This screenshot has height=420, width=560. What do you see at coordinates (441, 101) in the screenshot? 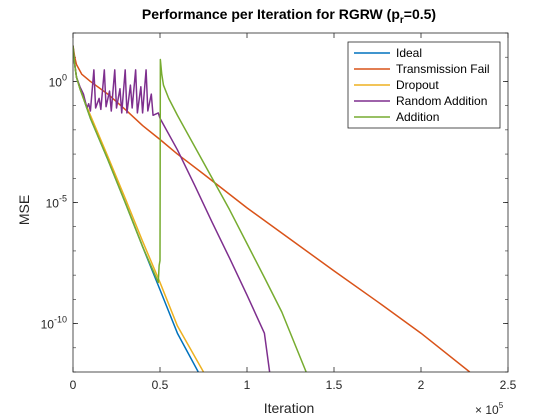
I see `legend-entry-random-addition: Random Addition` at bounding box center [441, 101].